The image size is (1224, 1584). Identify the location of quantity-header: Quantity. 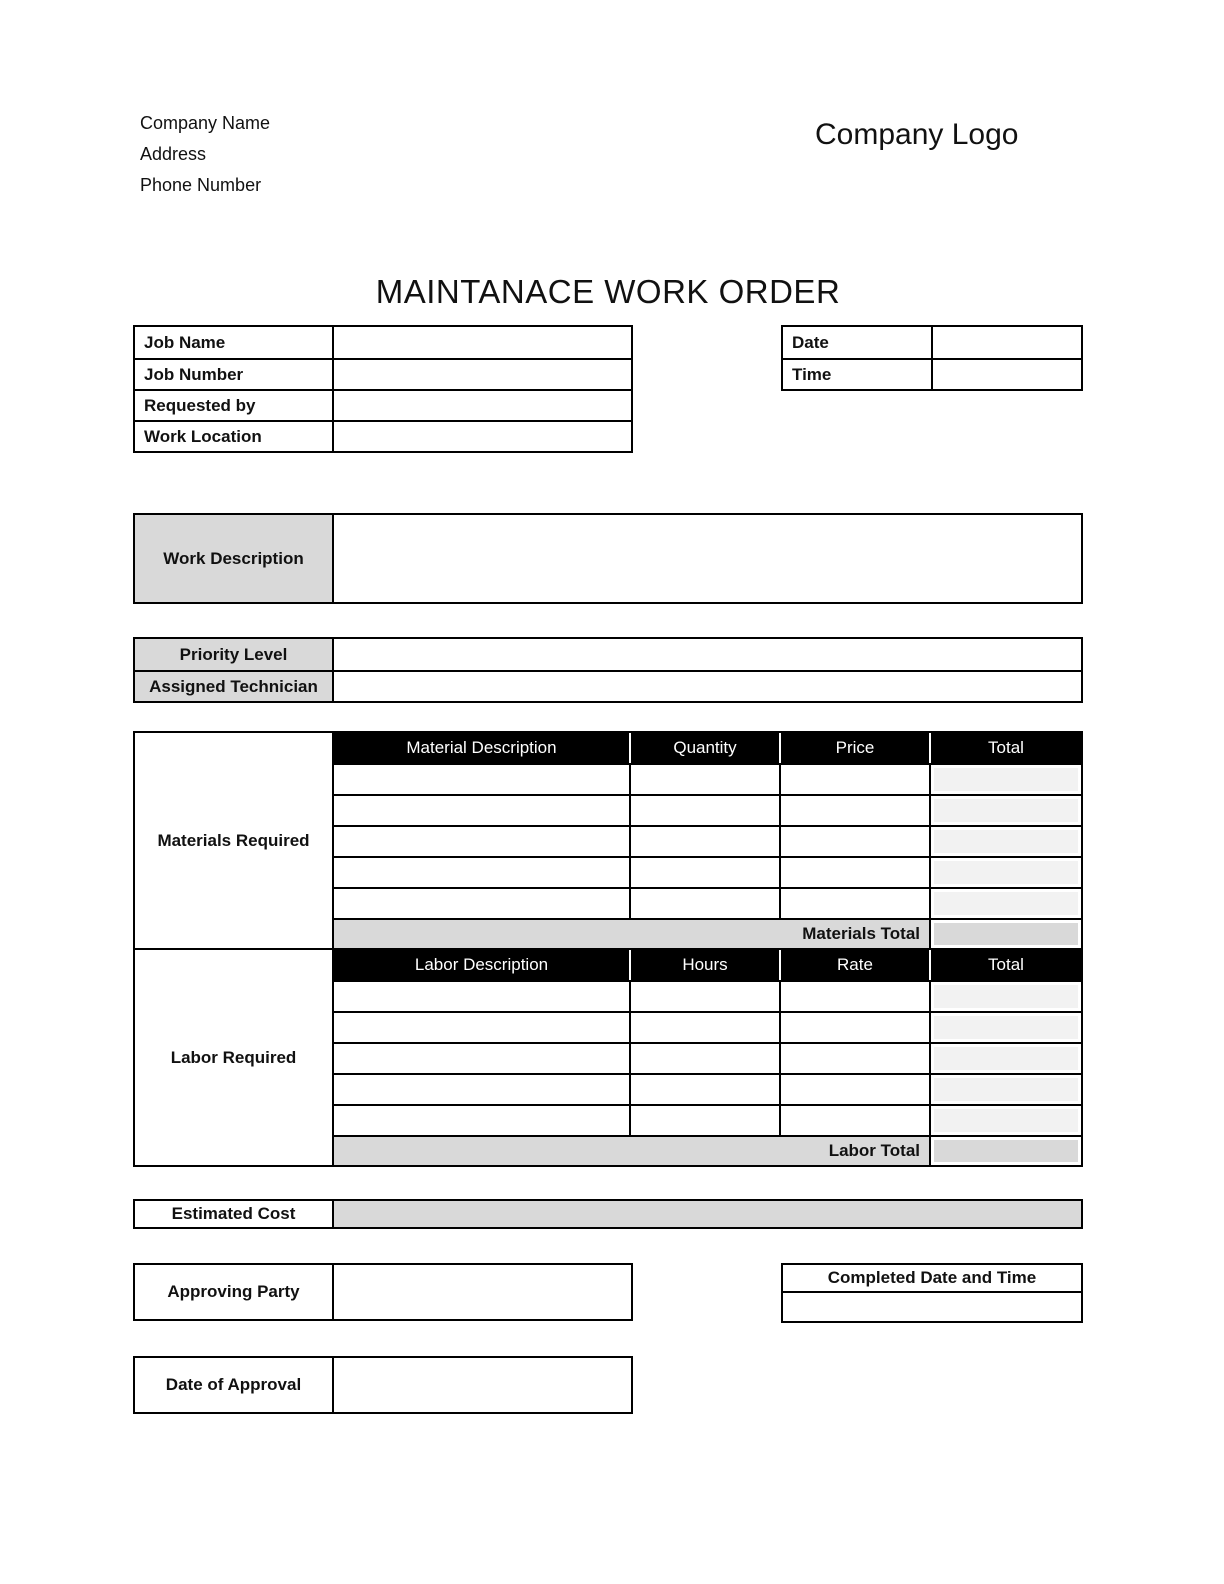
(704, 748).